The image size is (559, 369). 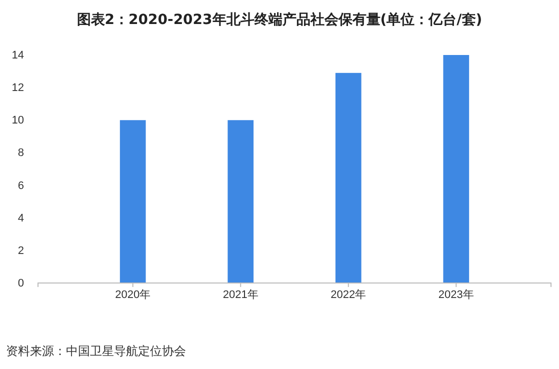 What do you see at coordinates (133, 294) in the screenshot?
I see `x-tick-label: 2020年` at bounding box center [133, 294].